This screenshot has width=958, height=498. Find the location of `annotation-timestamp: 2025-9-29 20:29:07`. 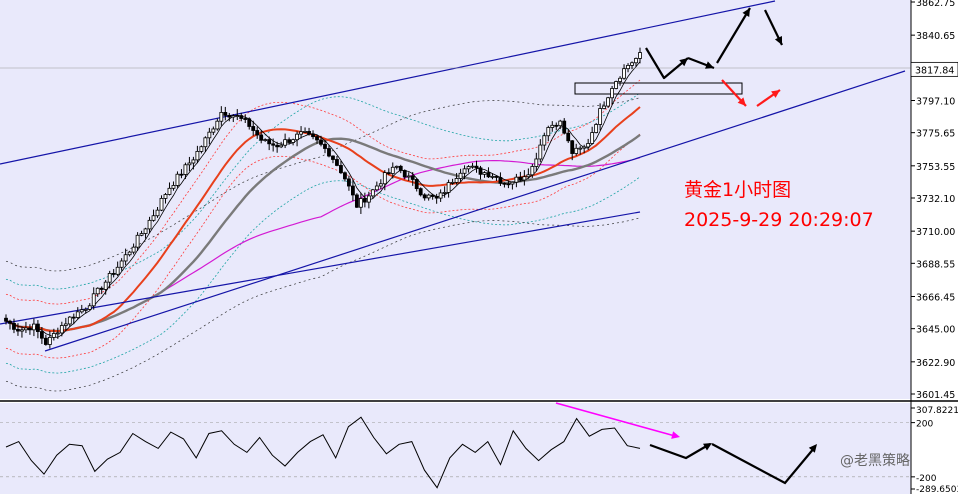

annotation-timestamp: 2025-9-29 20:29:07 is located at coordinates (779, 220).